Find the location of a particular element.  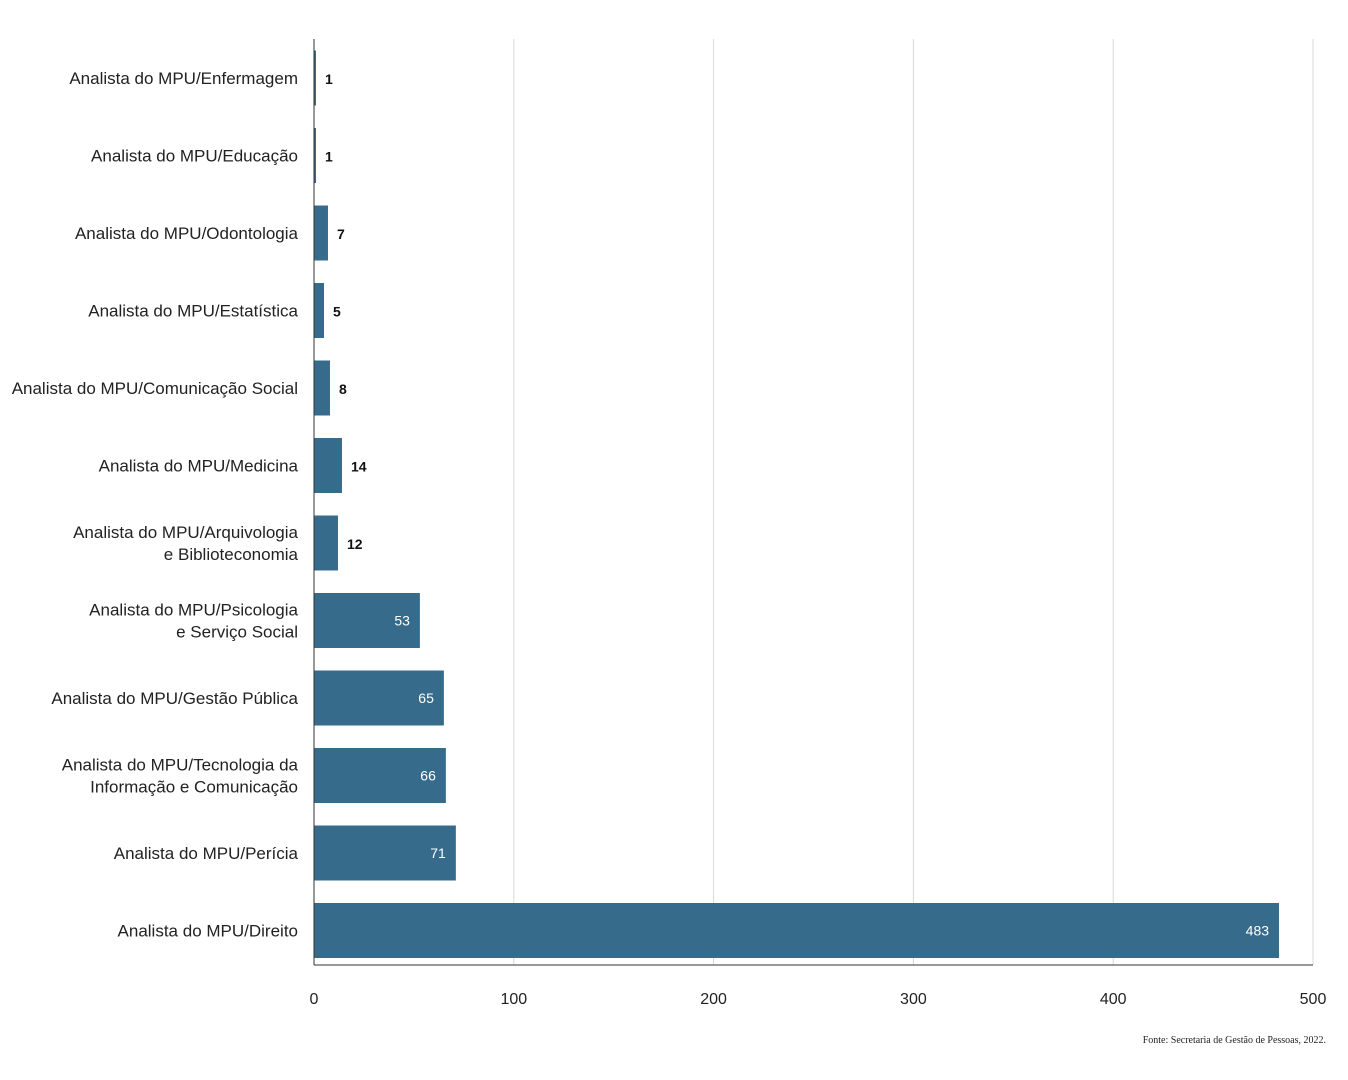

category-label: Analista do MPU/Direito is located at coordinates (208, 931).